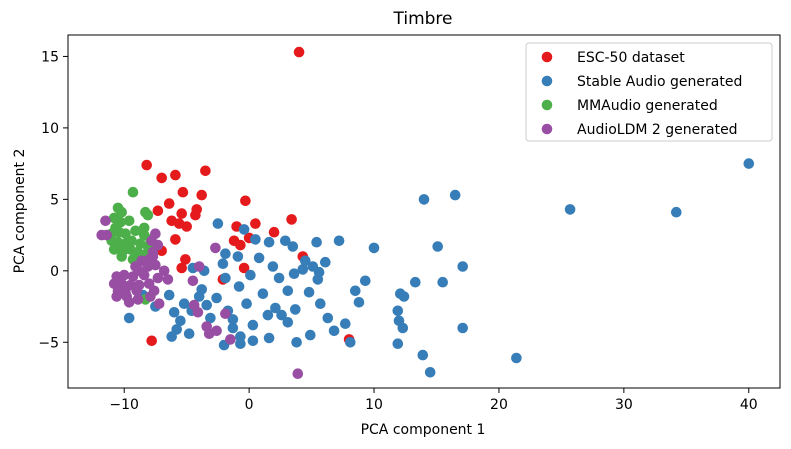  What do you see at coordinates (124, 405) in the screenshot?
I see `x-tick-label: −10` at bounding box center [124, 405].